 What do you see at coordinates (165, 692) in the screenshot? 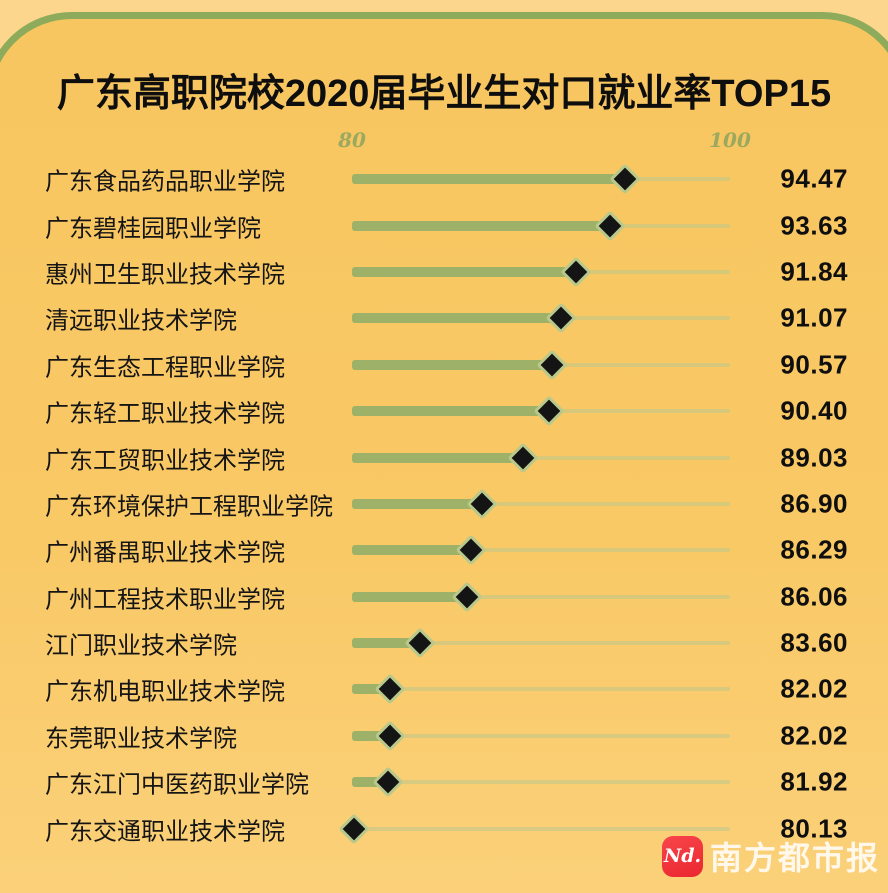
I see `row-label: 广东机电职业技术学院` at bounding box center [165, 692].